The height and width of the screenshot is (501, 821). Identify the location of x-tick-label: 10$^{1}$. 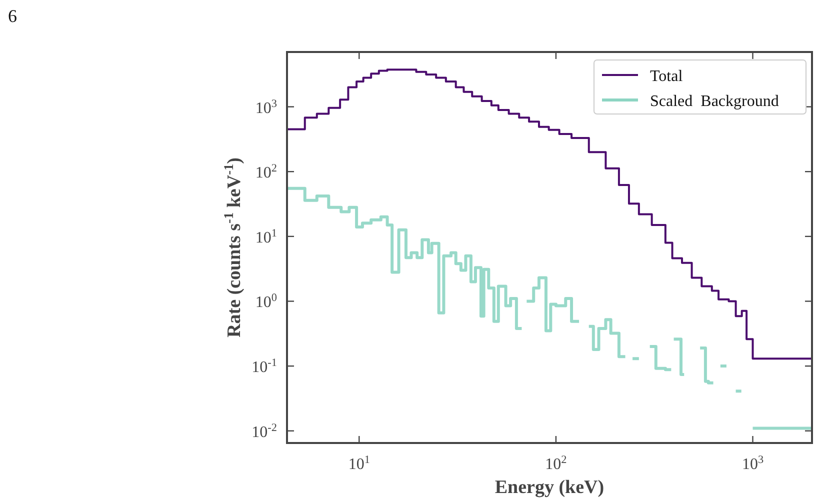
(359, 463).